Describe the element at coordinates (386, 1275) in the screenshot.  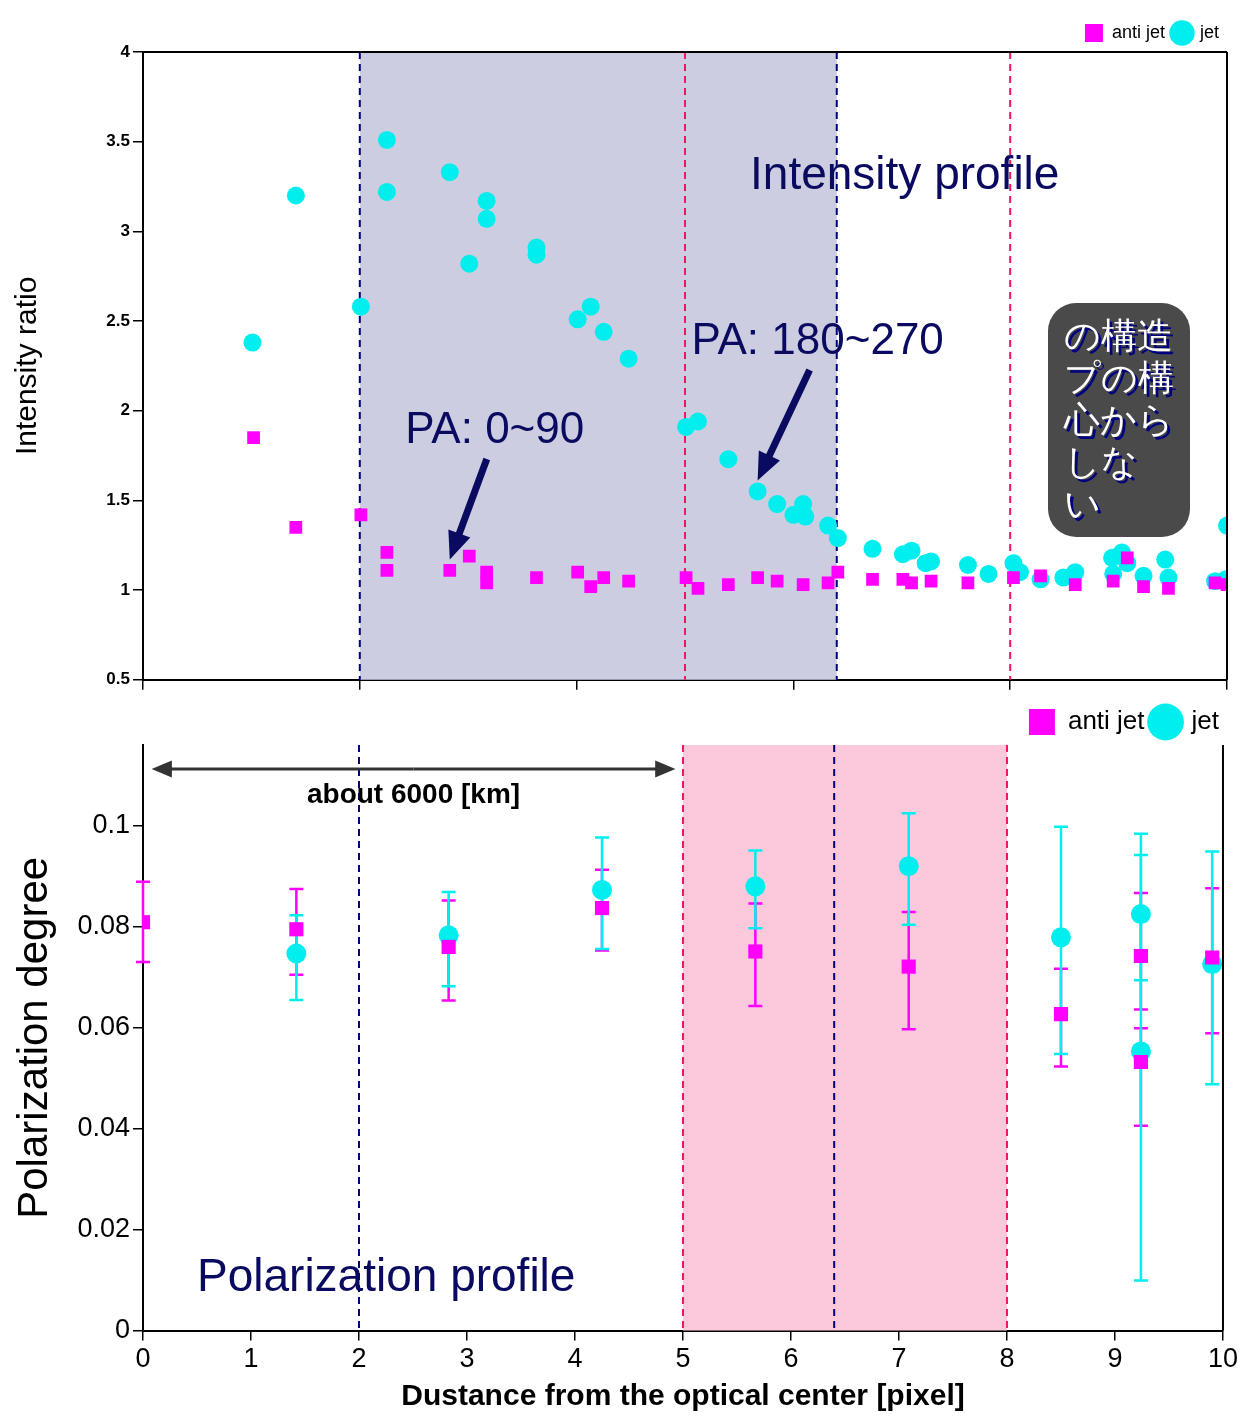
I see `annotation: Polarization profile` at that location.